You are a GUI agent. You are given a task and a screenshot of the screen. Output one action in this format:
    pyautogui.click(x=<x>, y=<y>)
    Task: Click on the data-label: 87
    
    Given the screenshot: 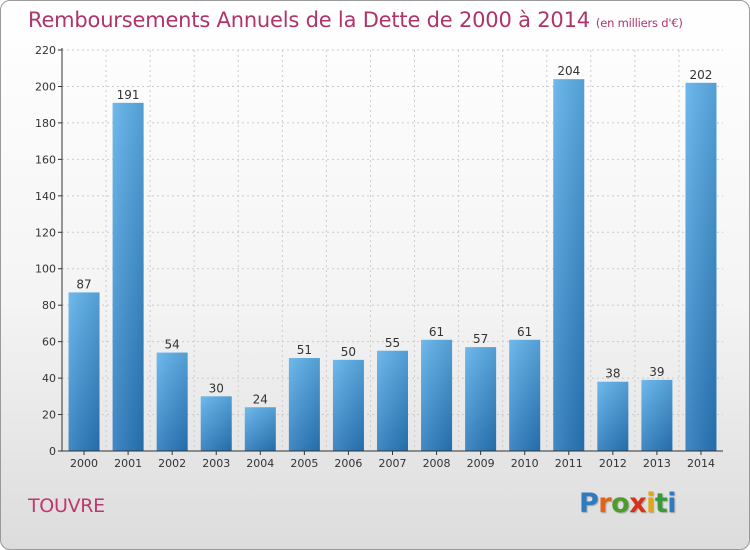 What is the action you would take?
    pyautogui.click(x=83, y=284)
    